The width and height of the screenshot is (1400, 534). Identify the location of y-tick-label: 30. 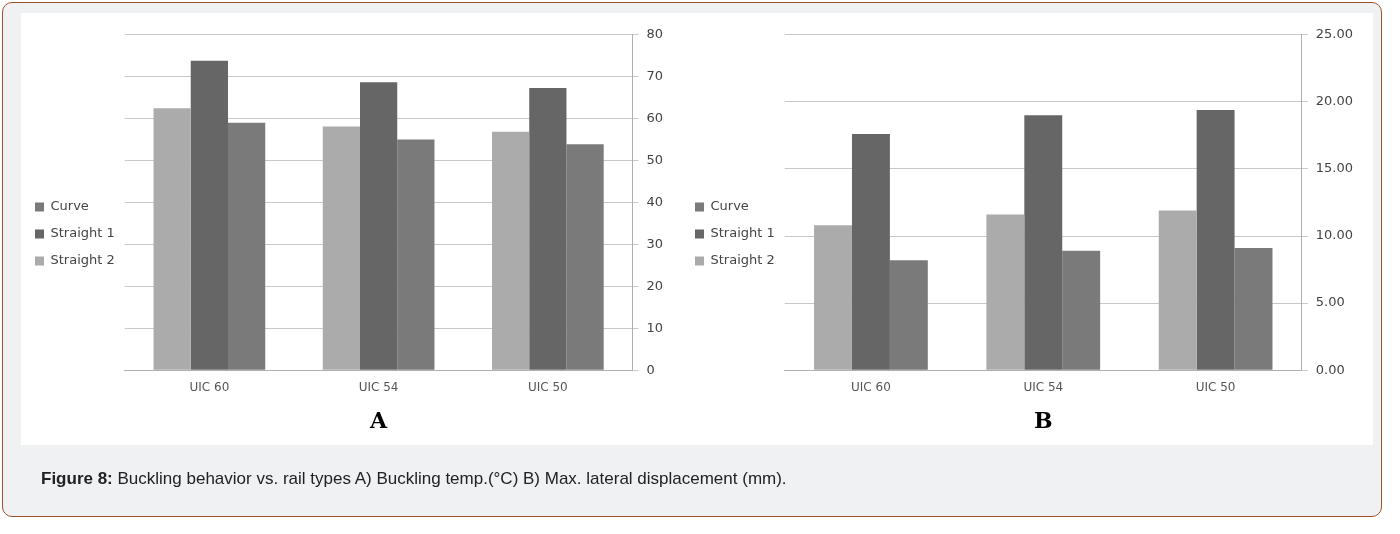
(654, 243).